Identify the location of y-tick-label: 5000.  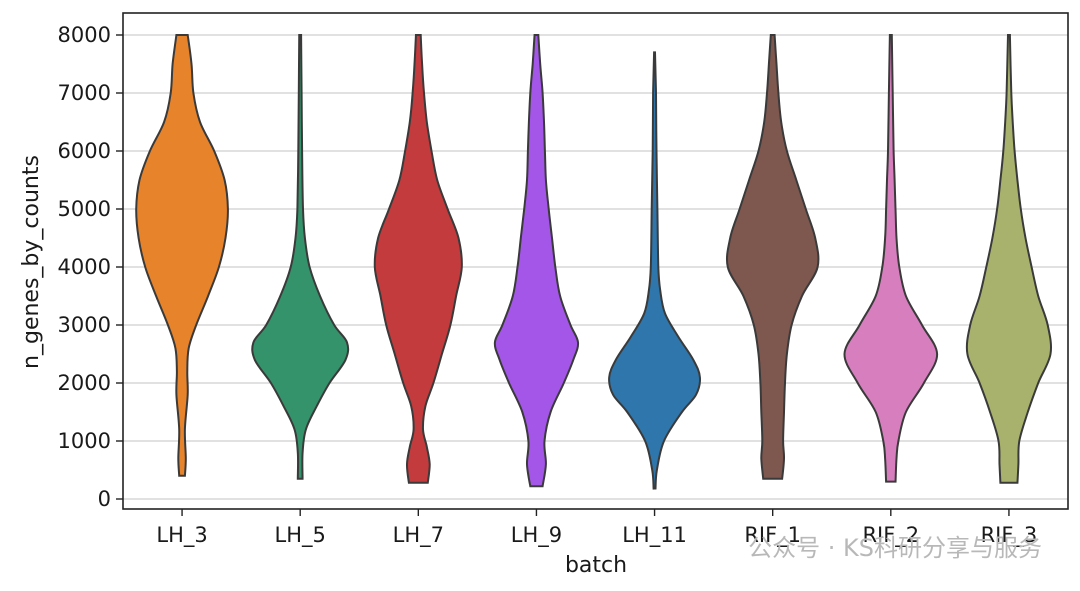
(84, 209).